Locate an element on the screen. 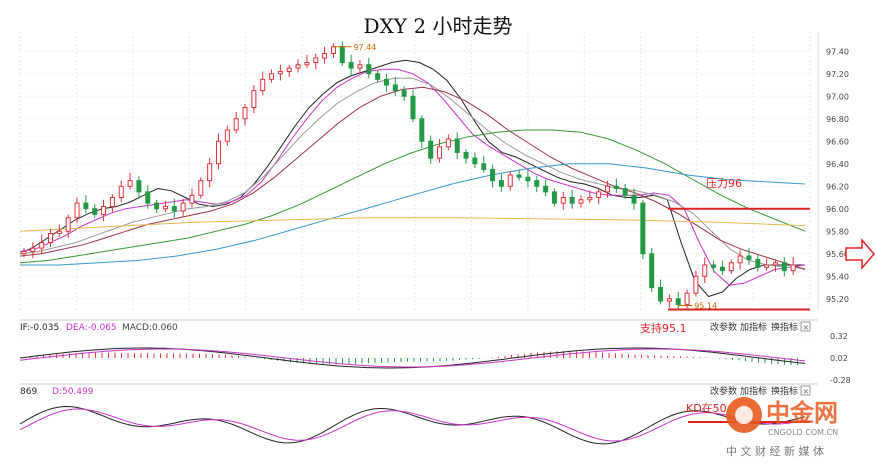 This screenshot has width=876, height=467. y-tick-label: 96.60 is located at coordinates (837, 141).